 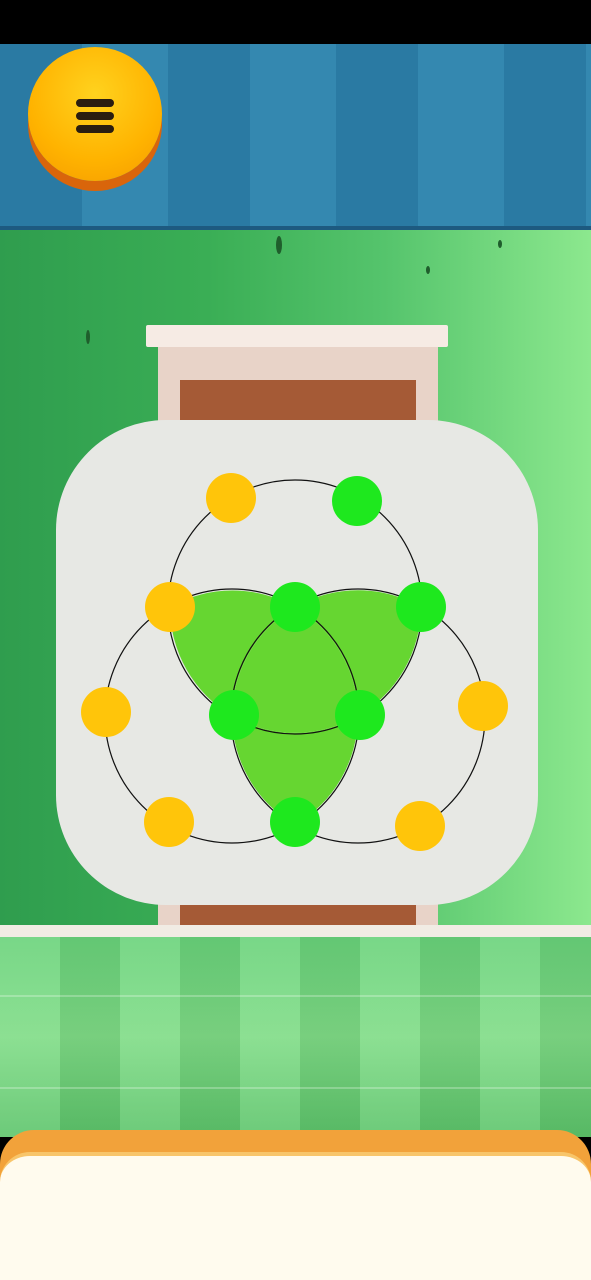 I want to click on node-bottom-center-green, so click(x=295, y=822).